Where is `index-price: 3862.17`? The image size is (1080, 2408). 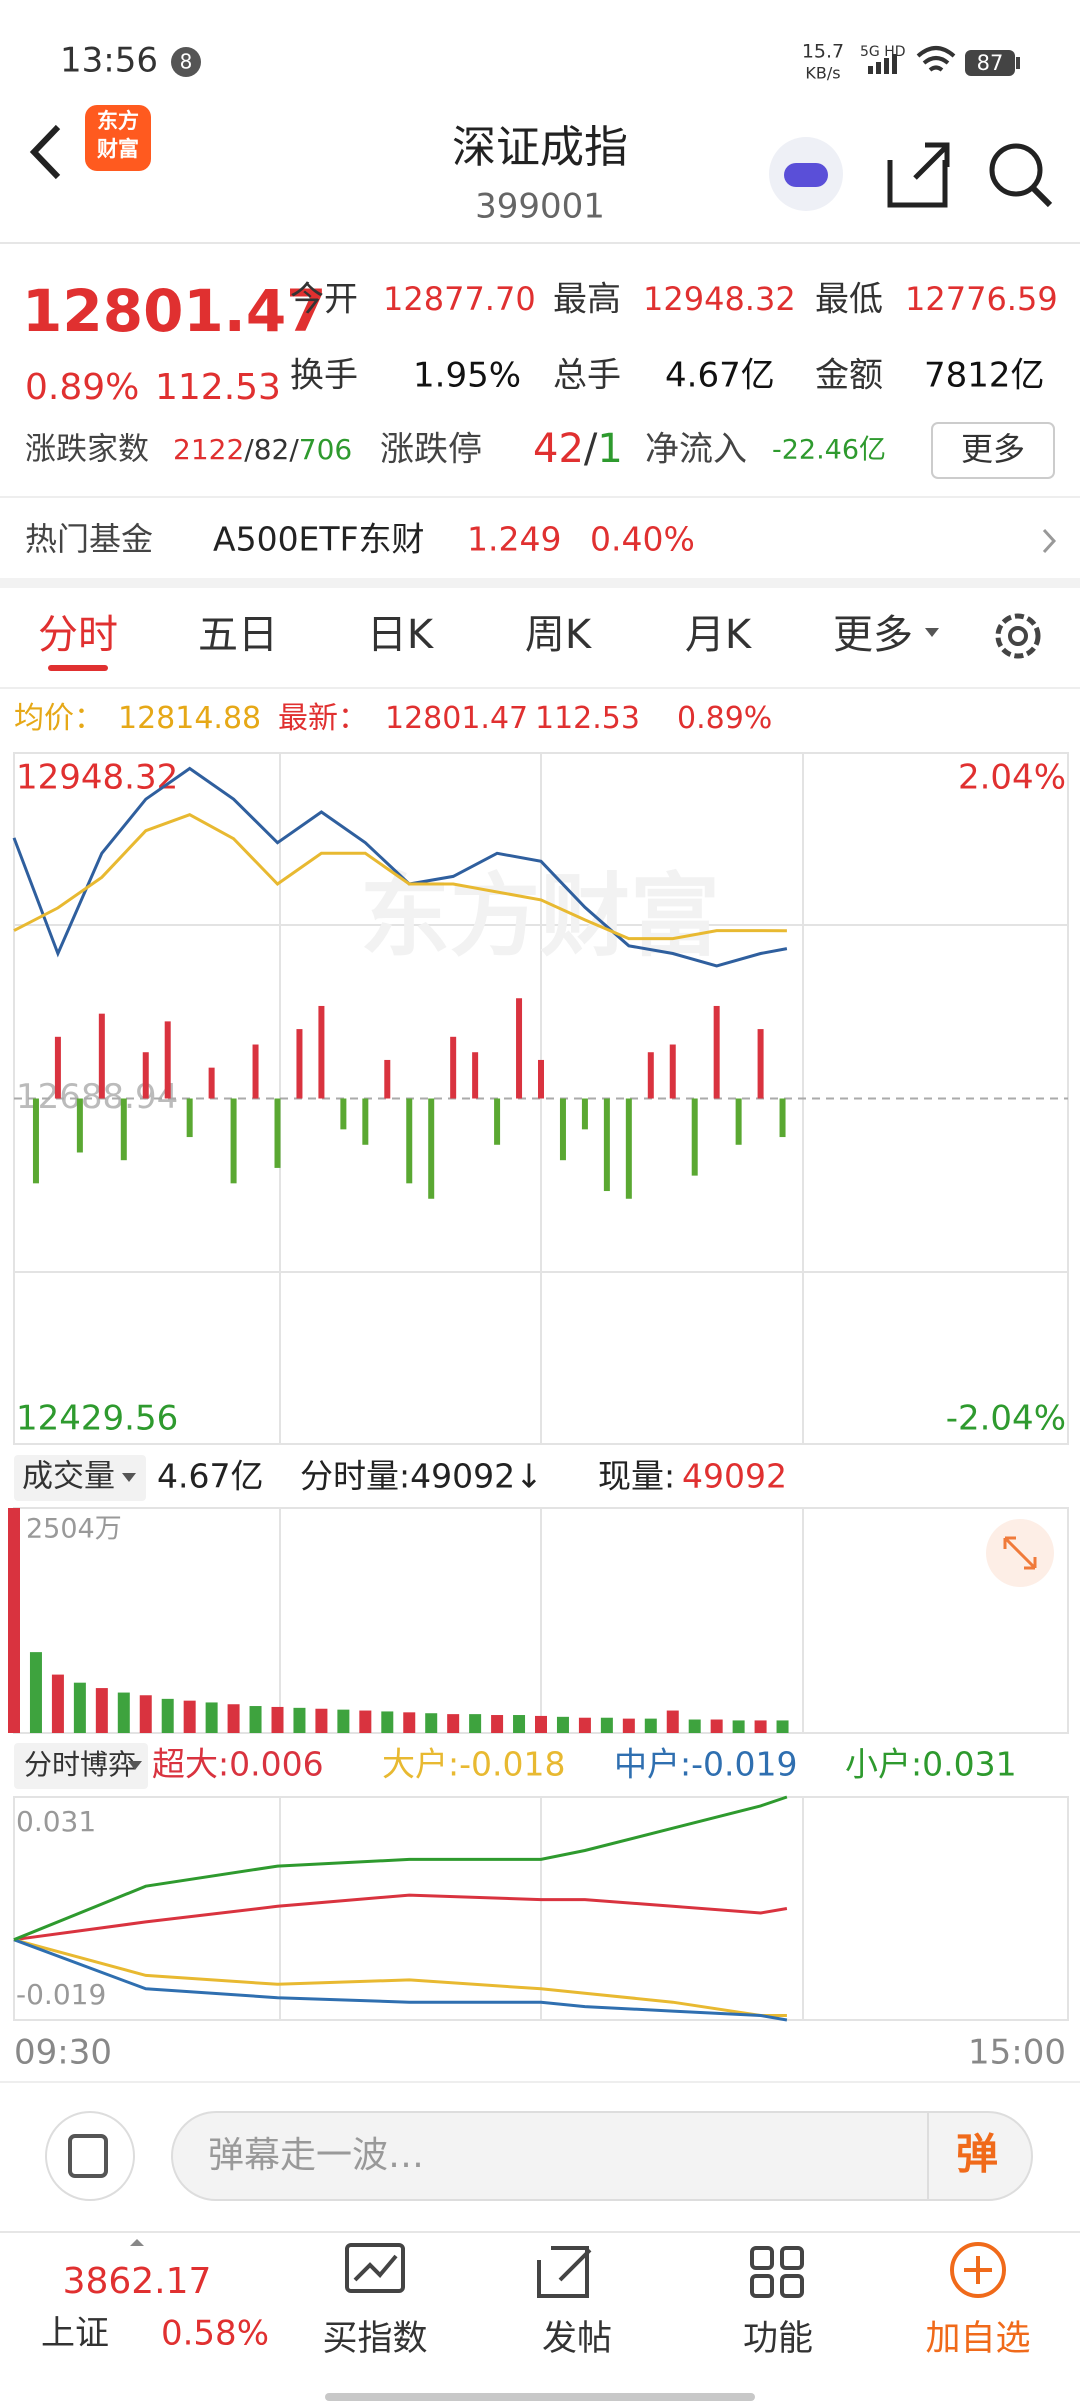
index-price: 3862.17 is located at coordinates (137, 2281).